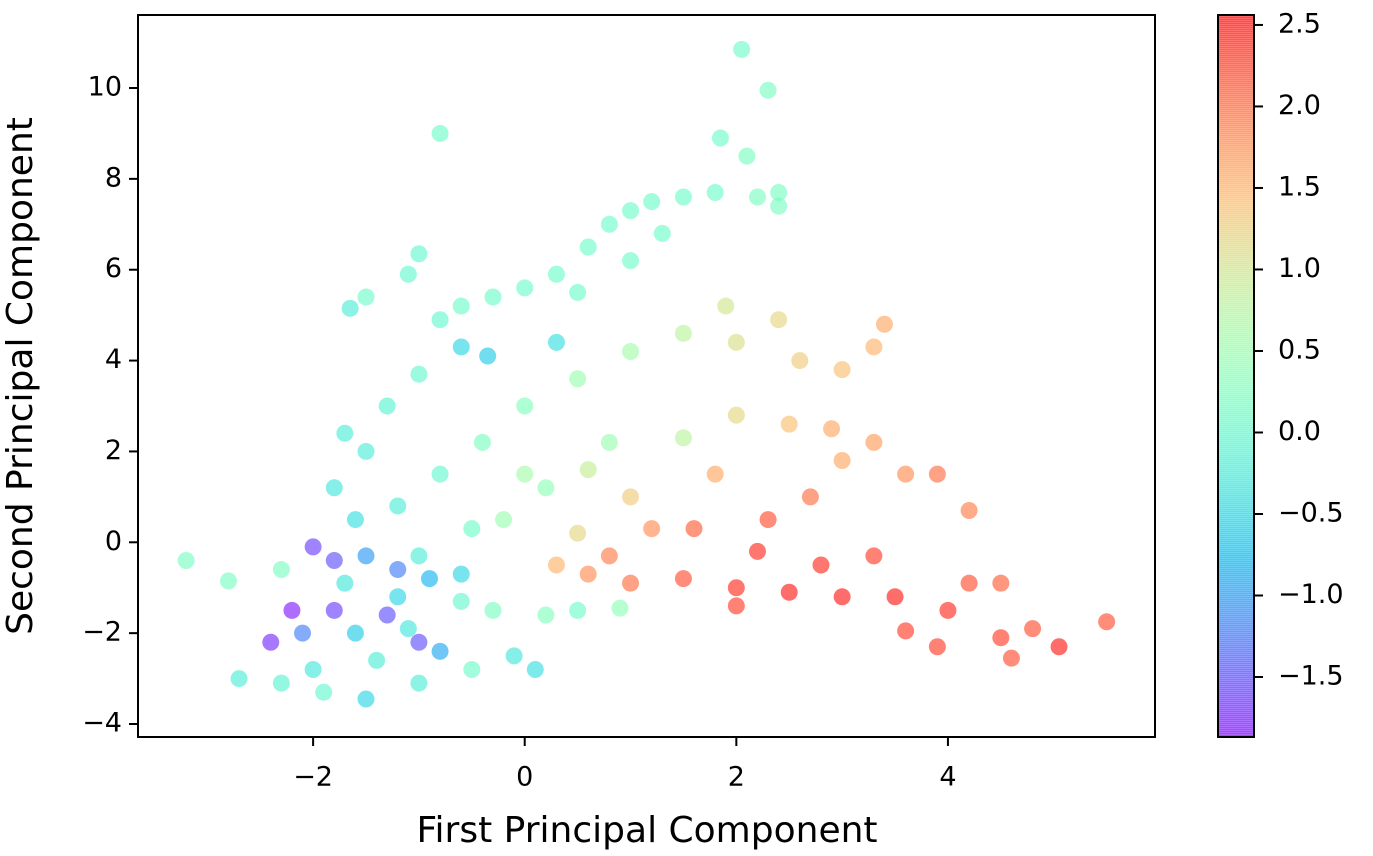  I want to click on x-tick-label: 0, so click(524, 777).